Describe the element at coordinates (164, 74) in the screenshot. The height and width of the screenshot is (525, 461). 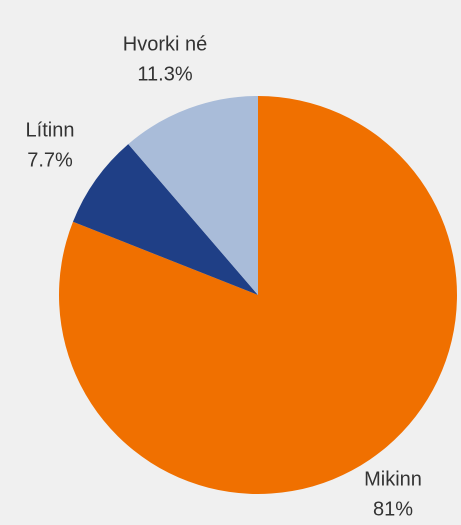
I see `slice-value: 11.3%` at that location.